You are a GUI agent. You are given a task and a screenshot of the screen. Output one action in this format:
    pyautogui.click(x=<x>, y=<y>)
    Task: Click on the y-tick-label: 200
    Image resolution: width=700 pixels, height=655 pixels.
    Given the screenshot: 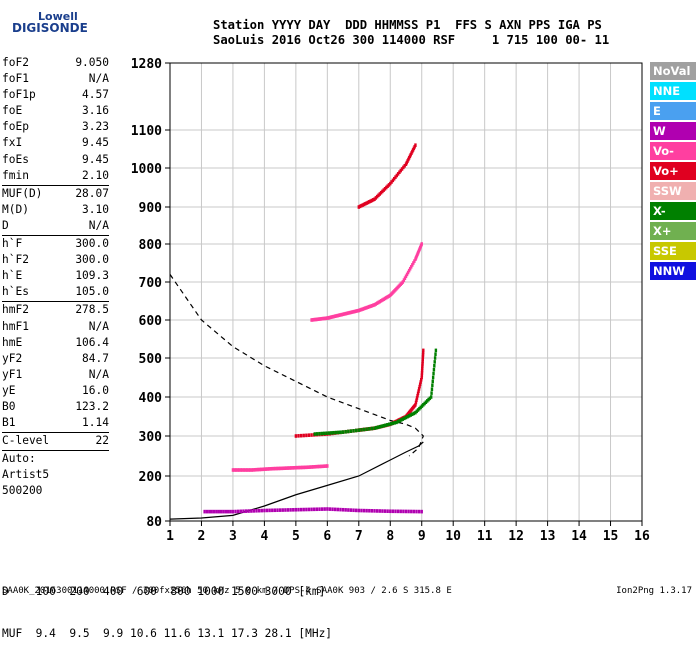 What is the action you would take?
    pyautogui.click(x=151, y=477)
    